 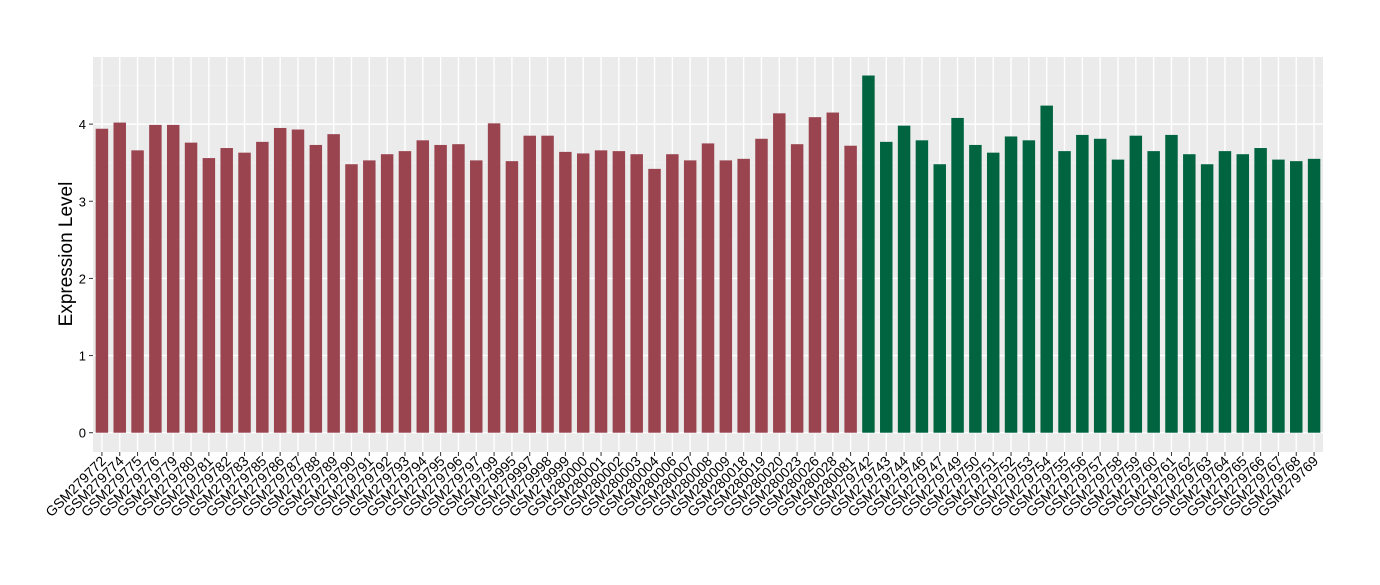 What do you see at coordinates (82, 356) in the screenshot?
I see `y-tick-label: 1` at bounding box center [82, 356].